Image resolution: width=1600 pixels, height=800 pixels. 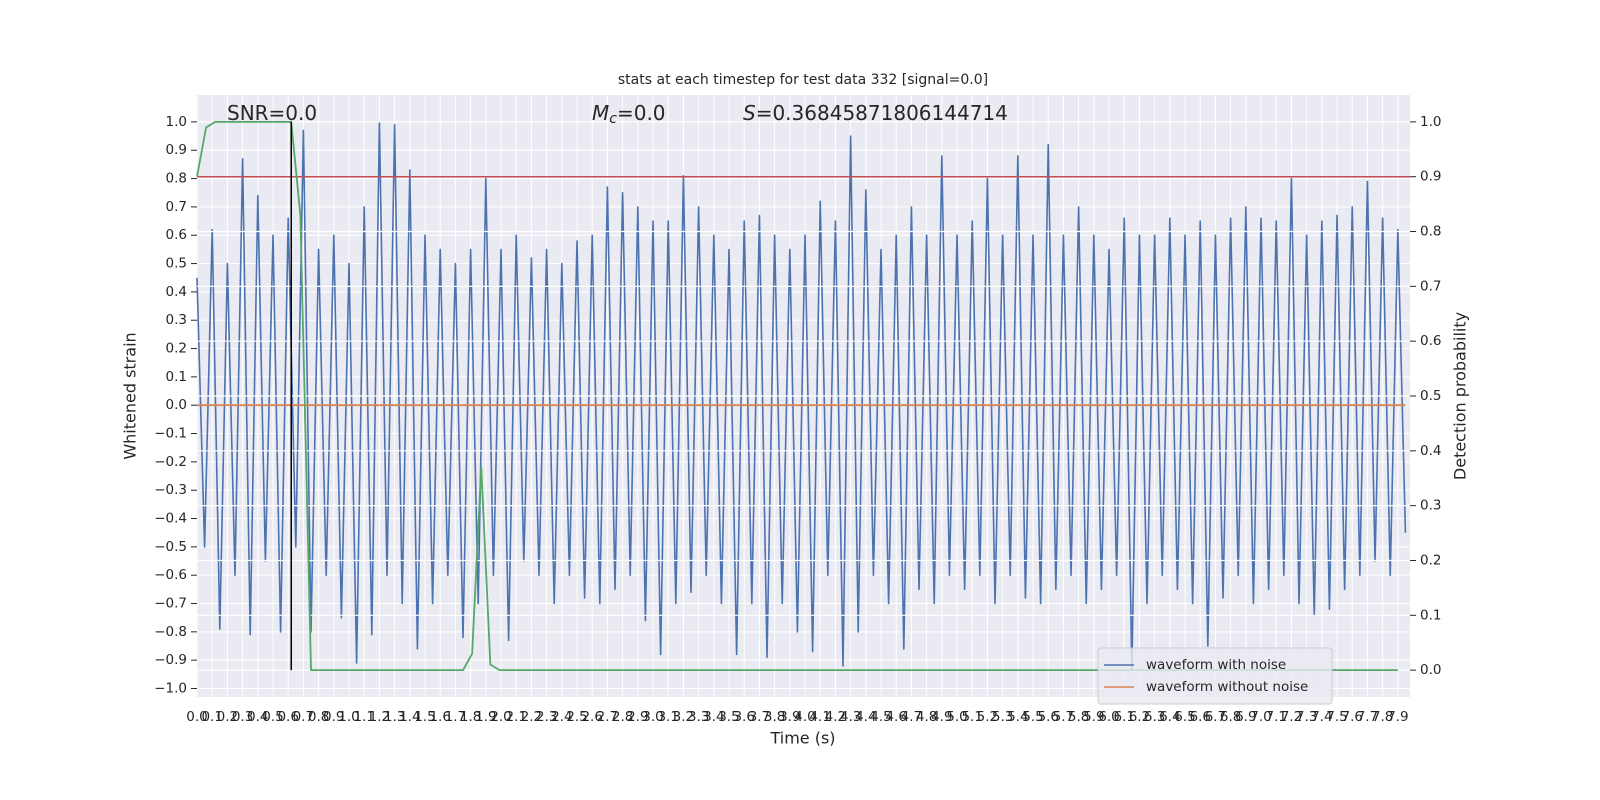 I want to click on y-tick-label: −0.1, so click(x=170, y=434).